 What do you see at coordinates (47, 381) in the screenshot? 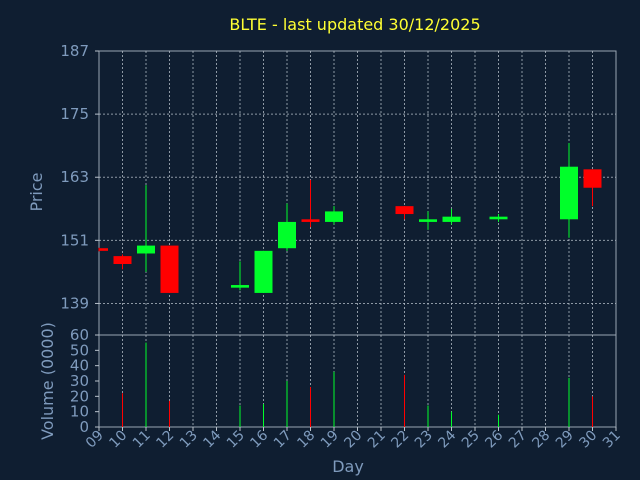
I see `volume-axis-label: Volume (0000)` at bounding box center [47, 381].